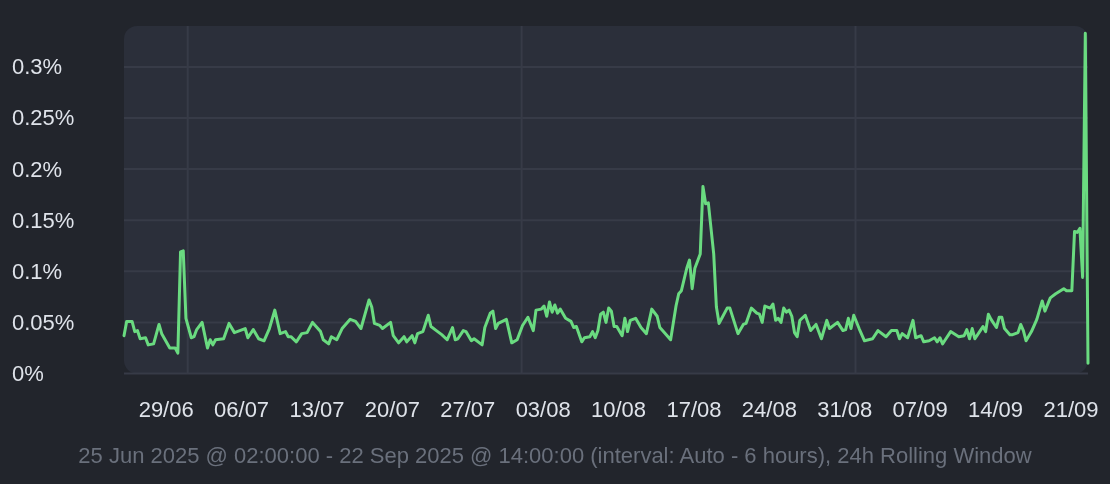 The image size is (1110, 484). What do you see at coordinates (392, 409) in the screenshot?
I see `x-tick-label: 20/07` at bounding box center [392, 409].